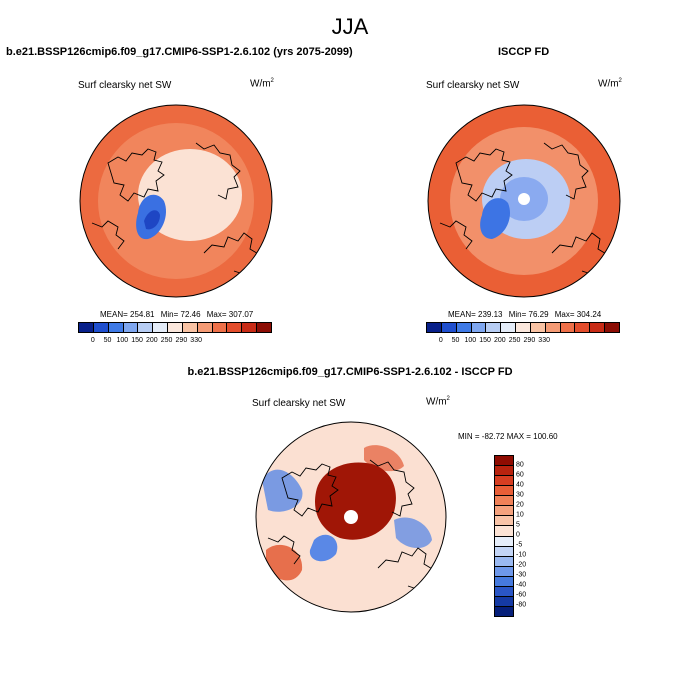  What do you see at coordinates (218, 171) in the screenshot?
I see `model-map-coastline-b` at bounding box center [218, 171].